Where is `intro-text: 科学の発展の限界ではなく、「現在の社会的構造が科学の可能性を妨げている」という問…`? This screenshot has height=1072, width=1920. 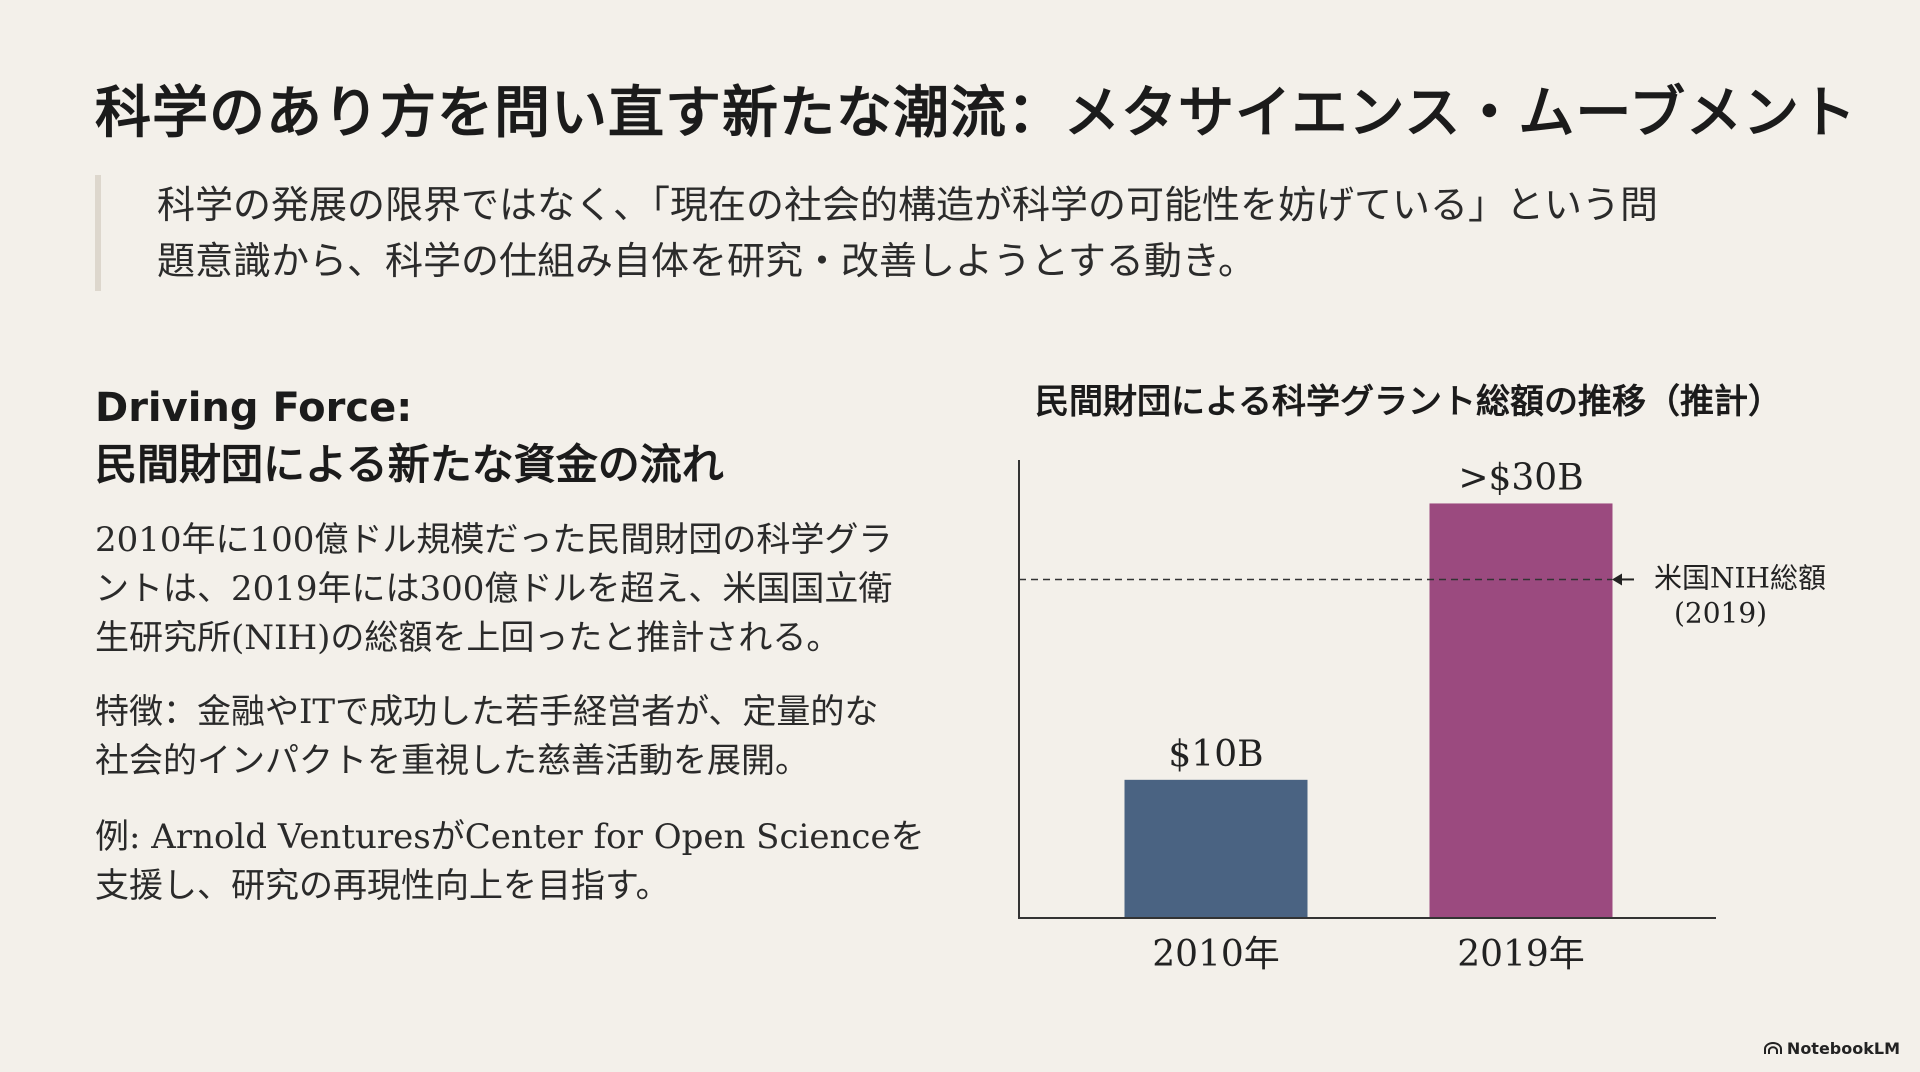
intro-text: 科学の発展の限界ではなく、「現在の社会的構造が科学の可能性を妨げている」という問… is located at coordinates (976, 233).